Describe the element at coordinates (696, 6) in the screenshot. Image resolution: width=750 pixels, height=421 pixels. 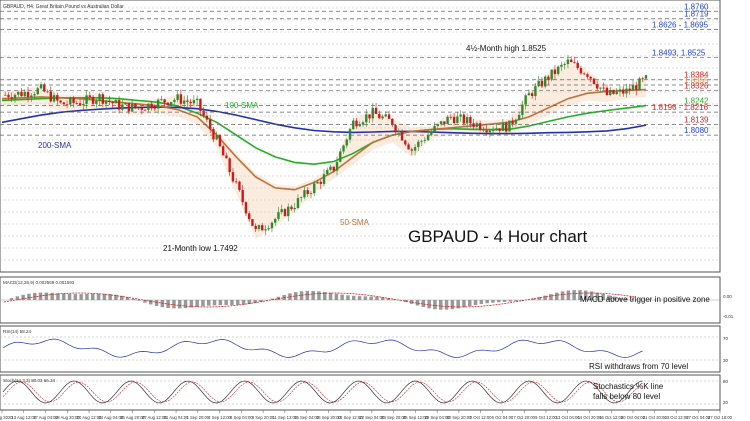
I see `level-label: 1.8760` at that location.